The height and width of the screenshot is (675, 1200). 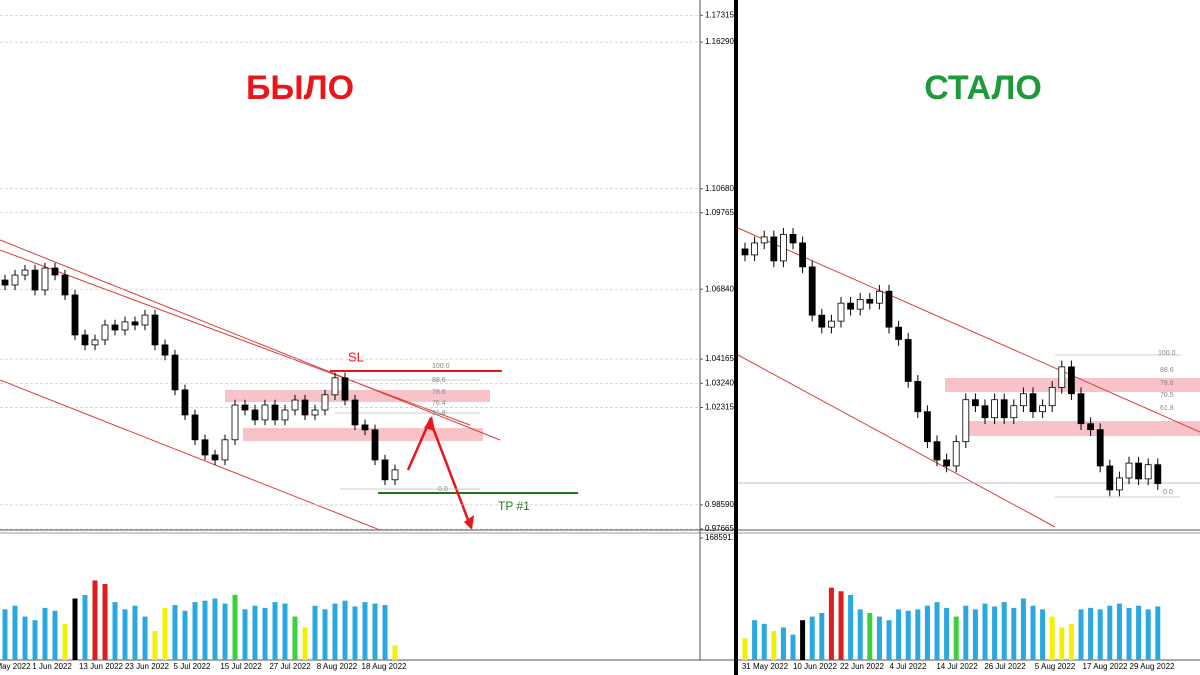 What do you see at coordinates (1082, 428) in the screenshot?
I see `zone` at bounding box center [1082, 428].